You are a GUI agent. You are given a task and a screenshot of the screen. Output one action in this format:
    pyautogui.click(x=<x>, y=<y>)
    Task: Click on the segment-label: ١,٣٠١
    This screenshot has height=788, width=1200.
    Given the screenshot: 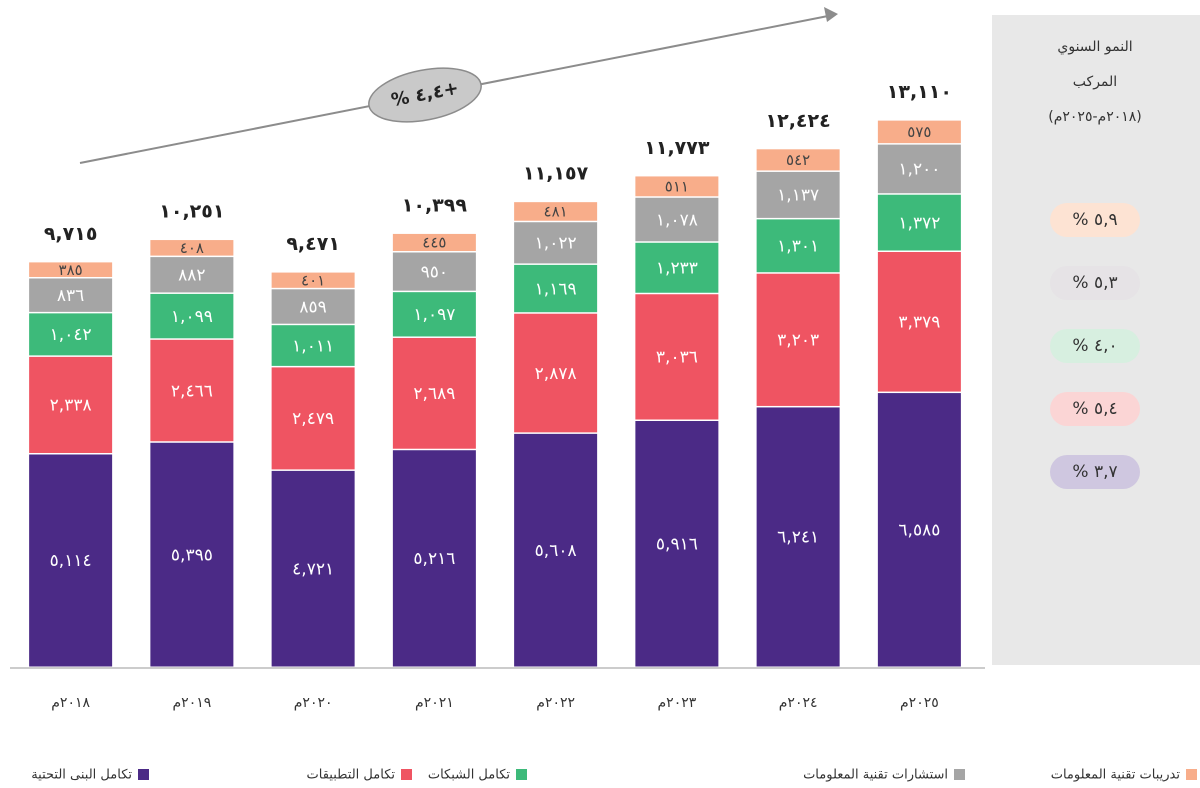 What is the action you would take?
    pyautogui.click(x=798, y=247)
    